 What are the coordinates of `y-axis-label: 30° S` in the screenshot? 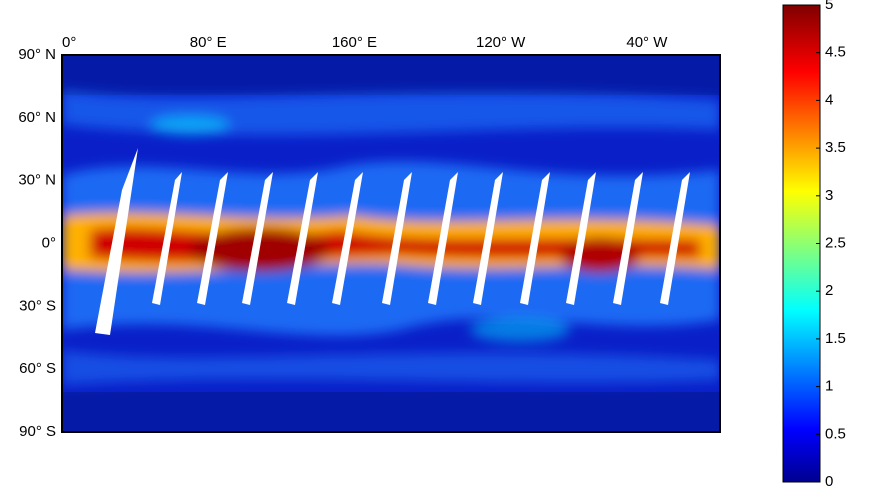 It's located at (37, 305).